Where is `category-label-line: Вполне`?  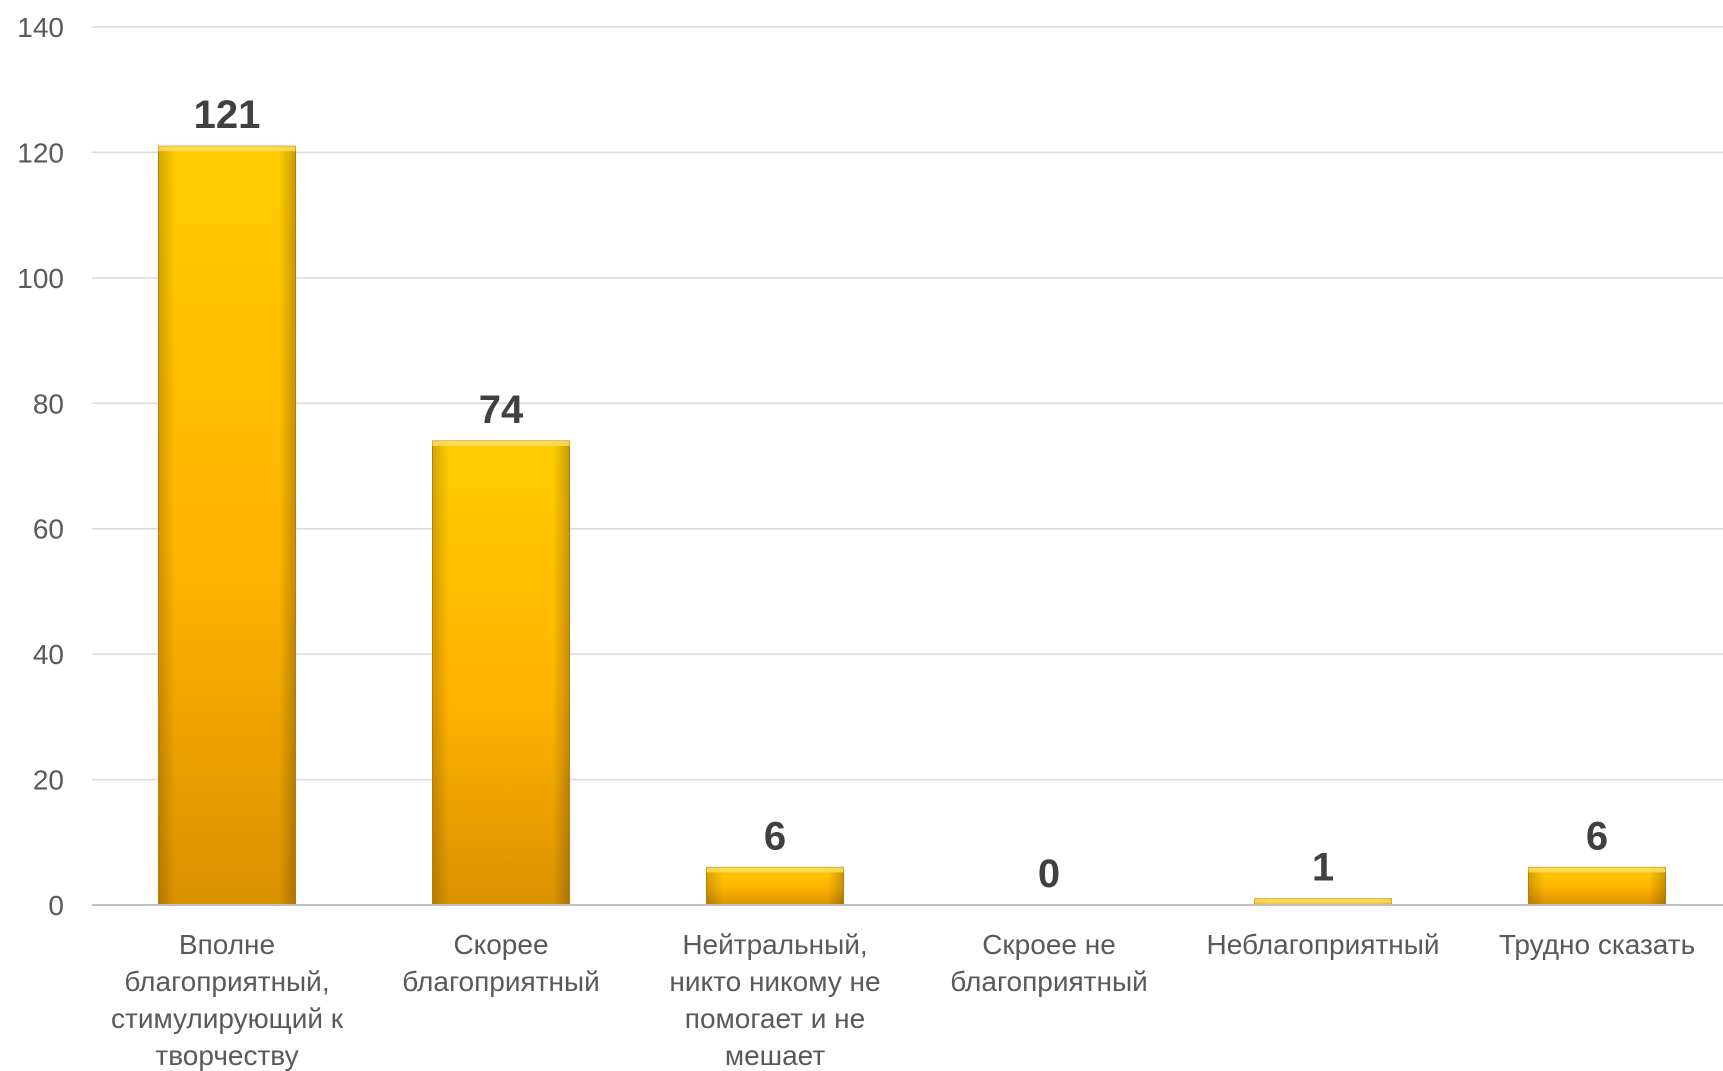 category-label-line: Вполне is located at coordinates (227, 944).